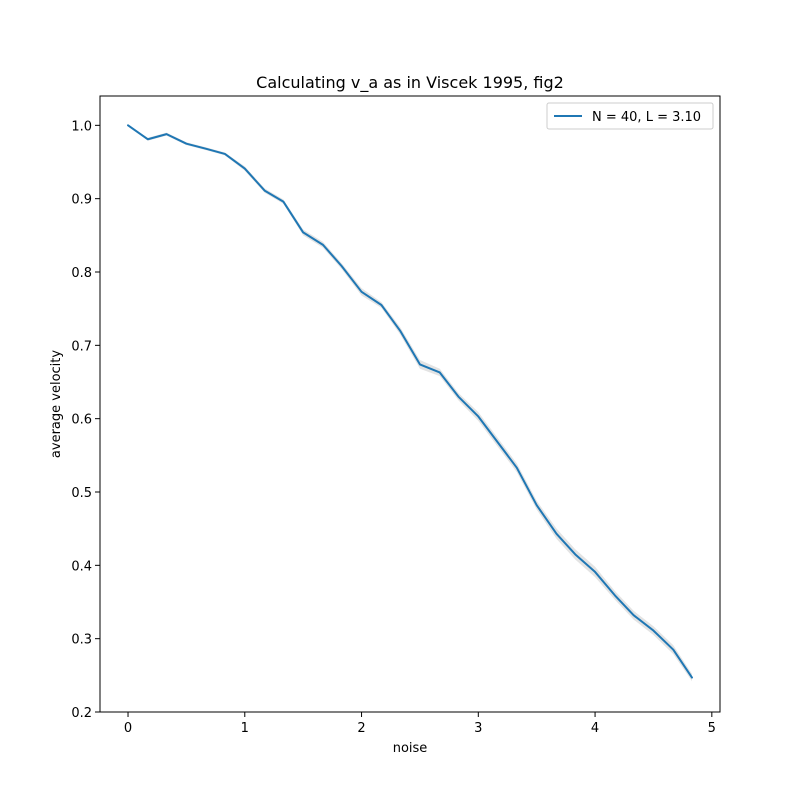  I want to click on y-tick-label: 0.7, so click(81, 346).